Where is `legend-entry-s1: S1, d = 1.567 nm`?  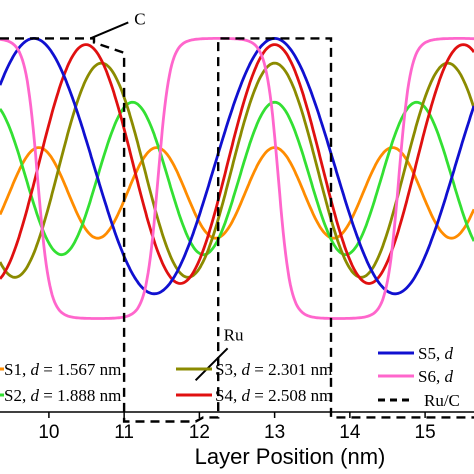
legend-entry-s1: S1, d = 1.567 nm is located at coordinates (62, 369).